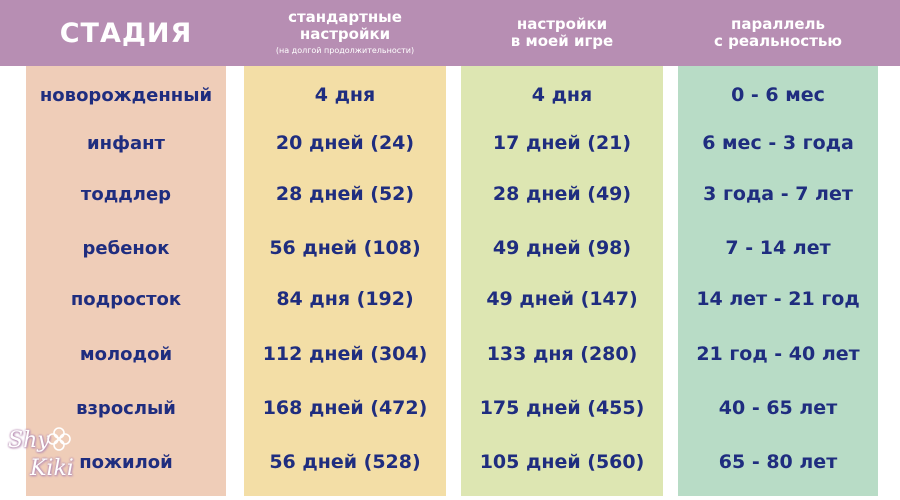 Image resolution: width=900 pixels, height=500 pixels. What do you see at coordinates (345, 143) in the screenshot?
I see `standard-cell: 20 дней (24)` at bounding box center [345, 143].